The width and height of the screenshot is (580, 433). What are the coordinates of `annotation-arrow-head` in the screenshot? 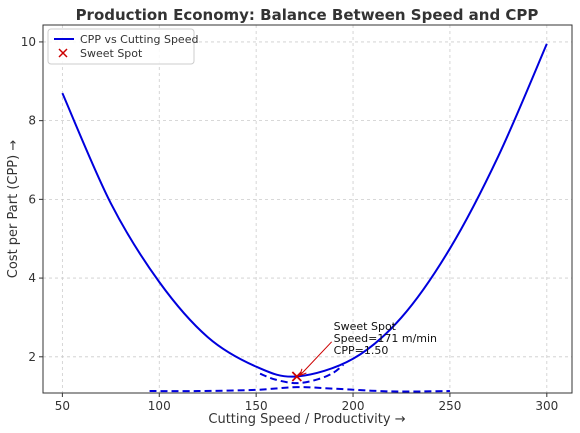 It's located at (303, 372).